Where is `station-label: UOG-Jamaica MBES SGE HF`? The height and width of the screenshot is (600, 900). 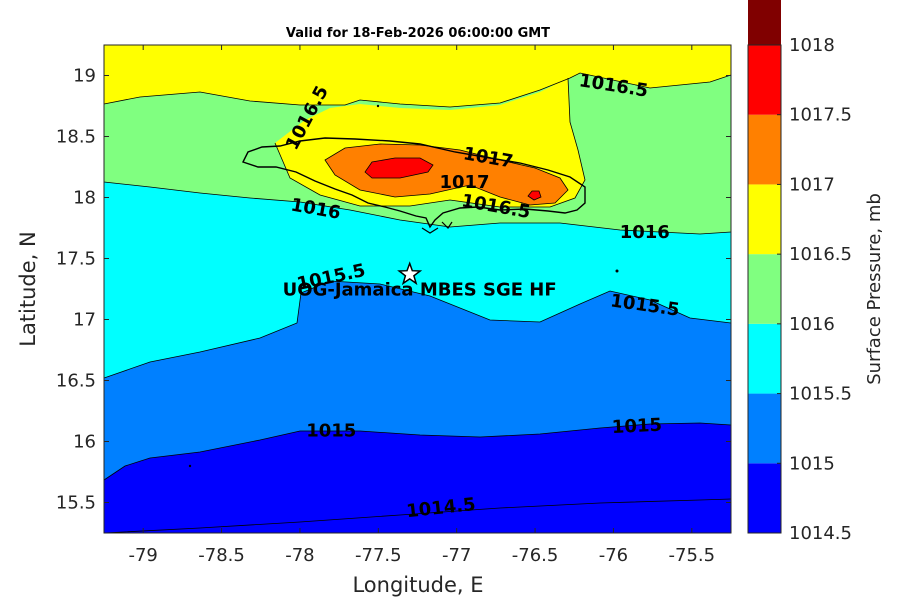
station-label: UOG-Jamaica MBES SGE HF is located at coordinates (420, 289).